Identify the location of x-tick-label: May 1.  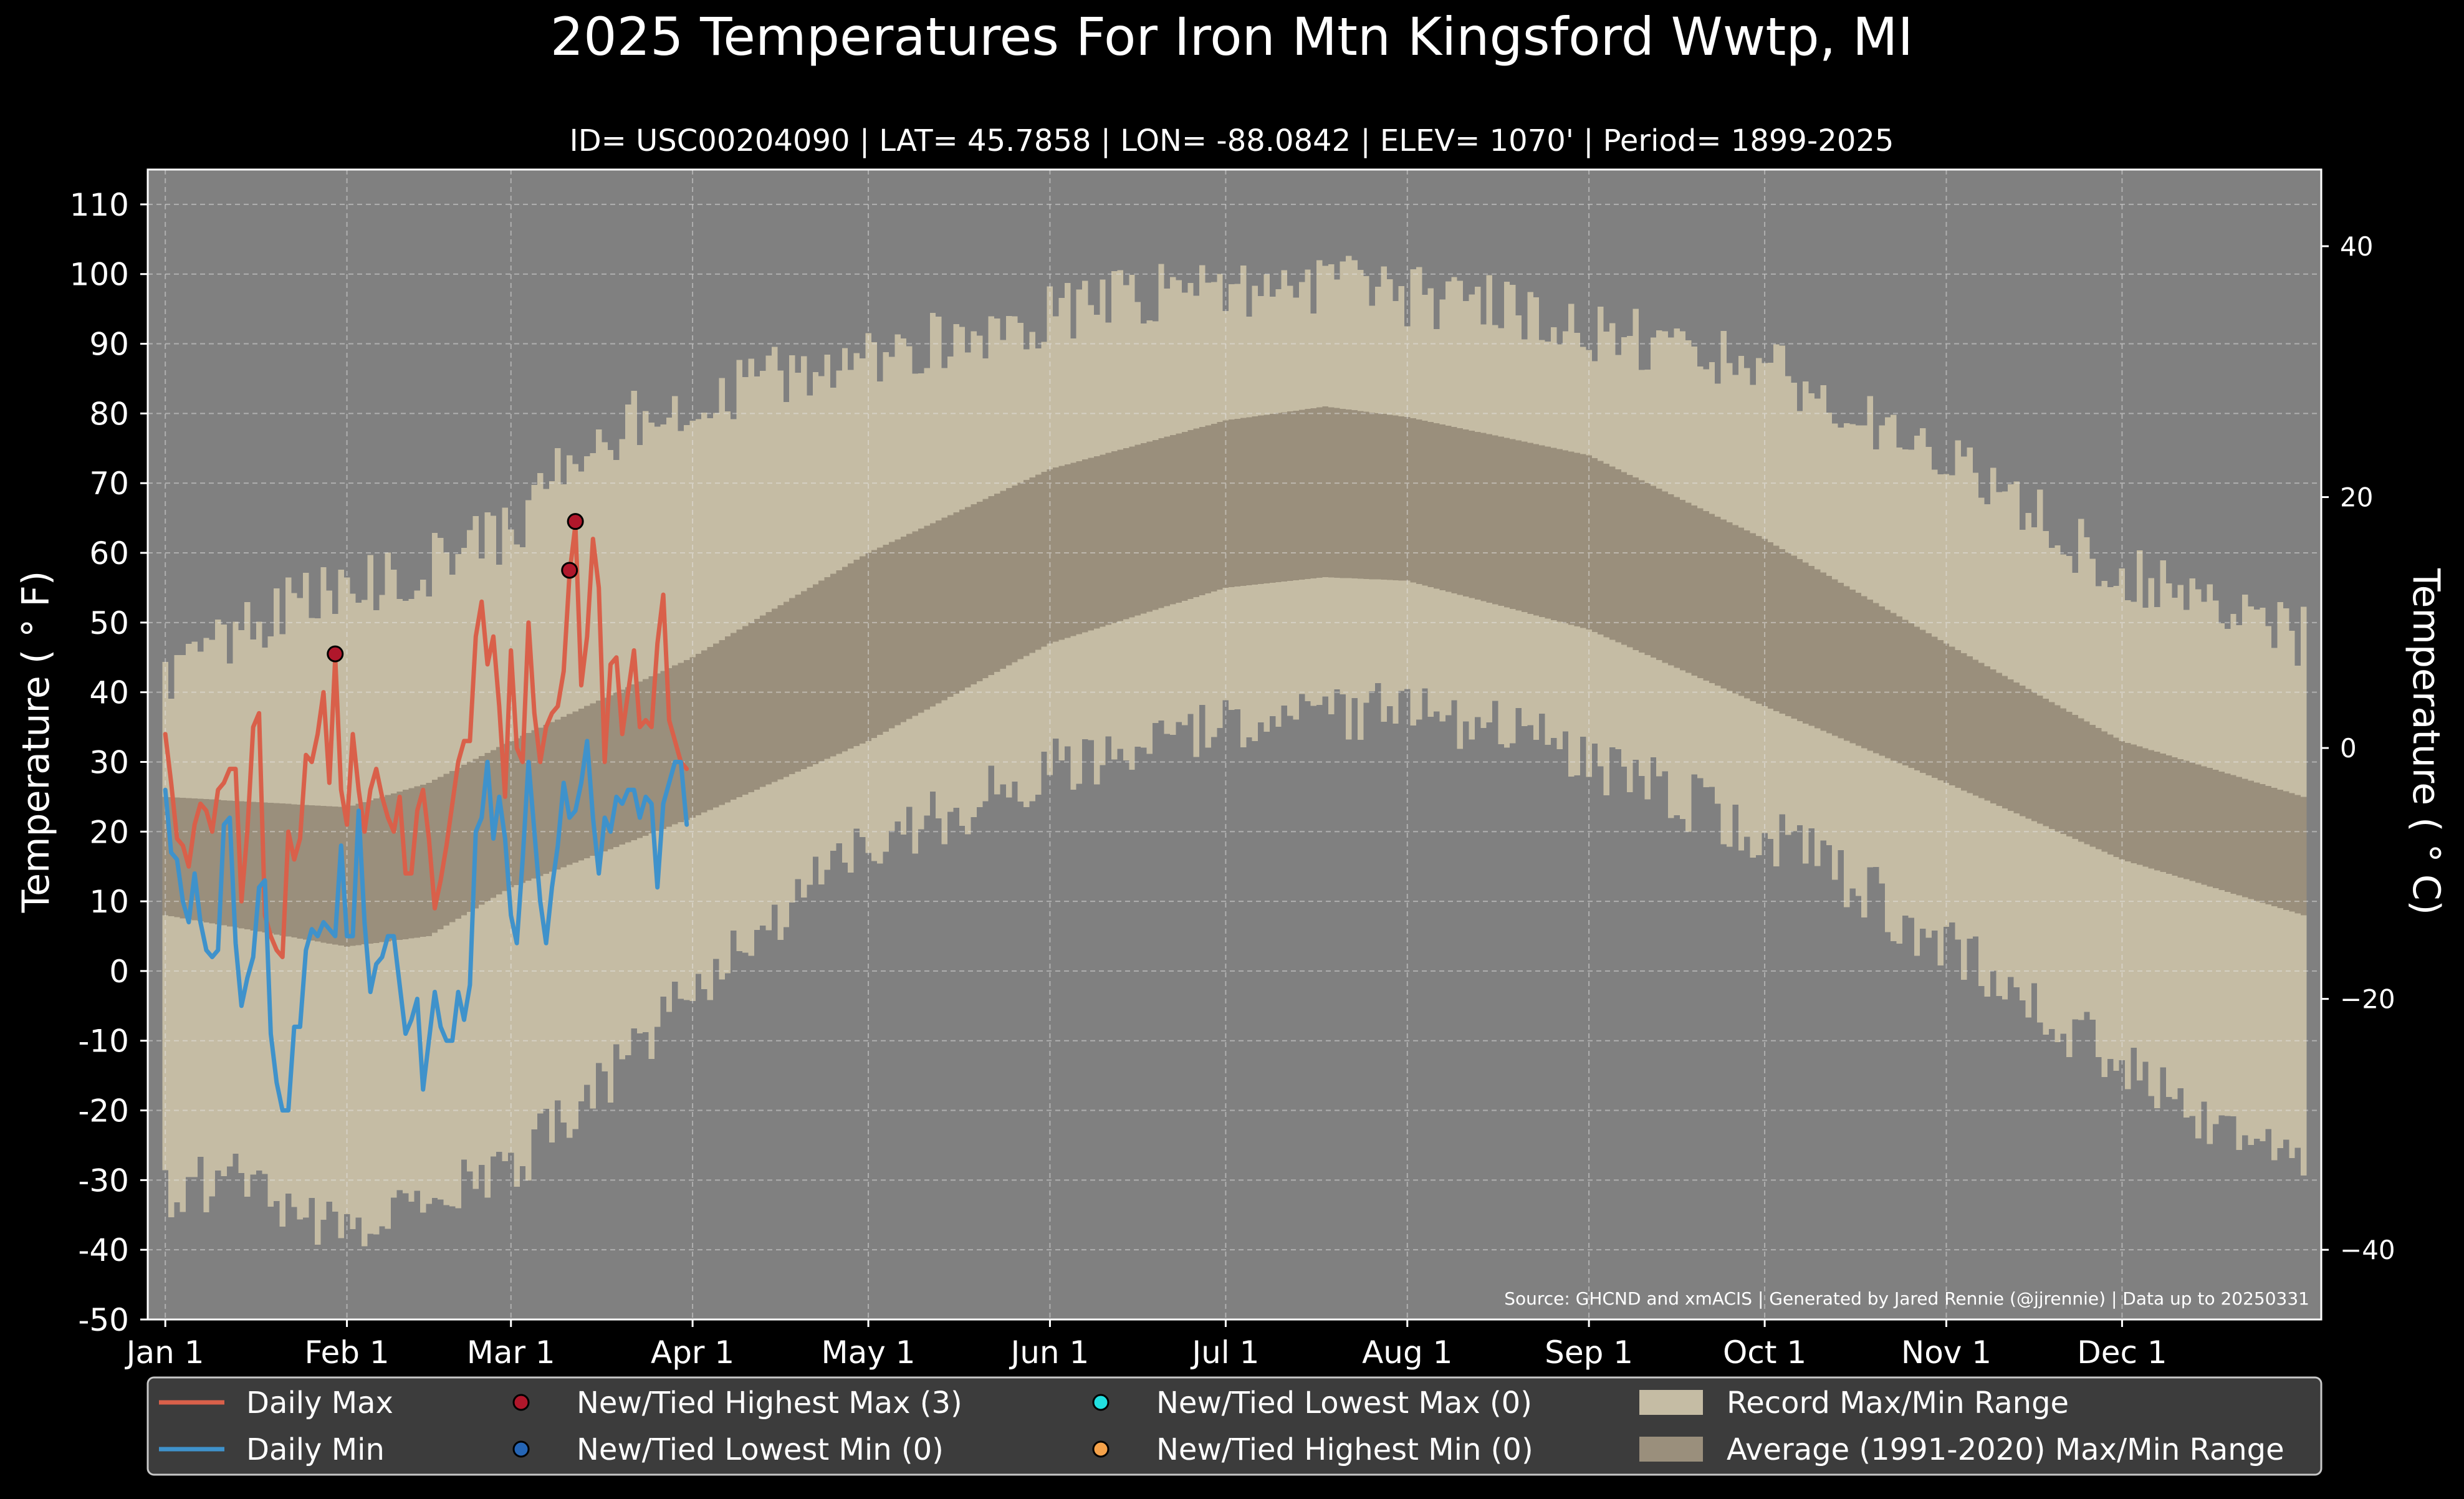
(869, 1352).